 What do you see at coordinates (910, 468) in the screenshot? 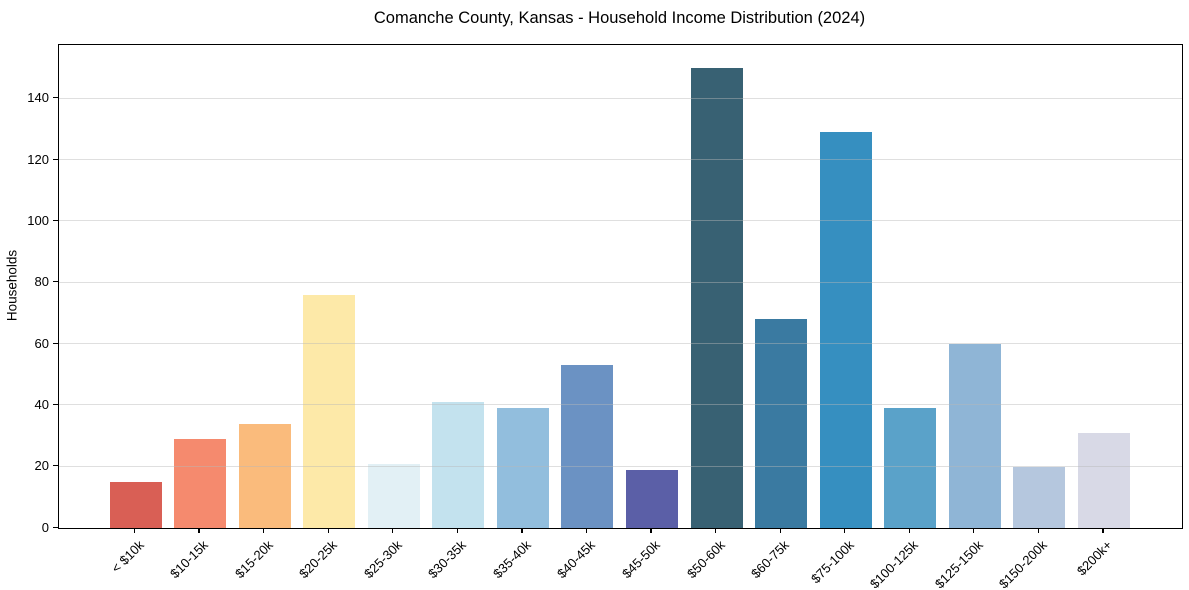
I see `bar-$100-125k` at bounding box center [910, 468].